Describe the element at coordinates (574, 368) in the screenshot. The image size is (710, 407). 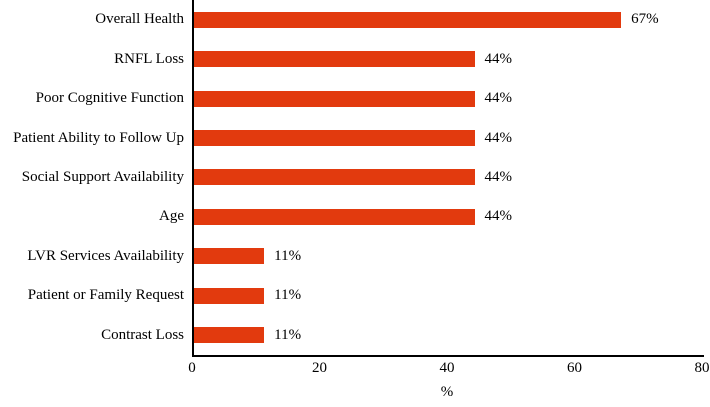
I see `x-tick-label: 60` at that location.